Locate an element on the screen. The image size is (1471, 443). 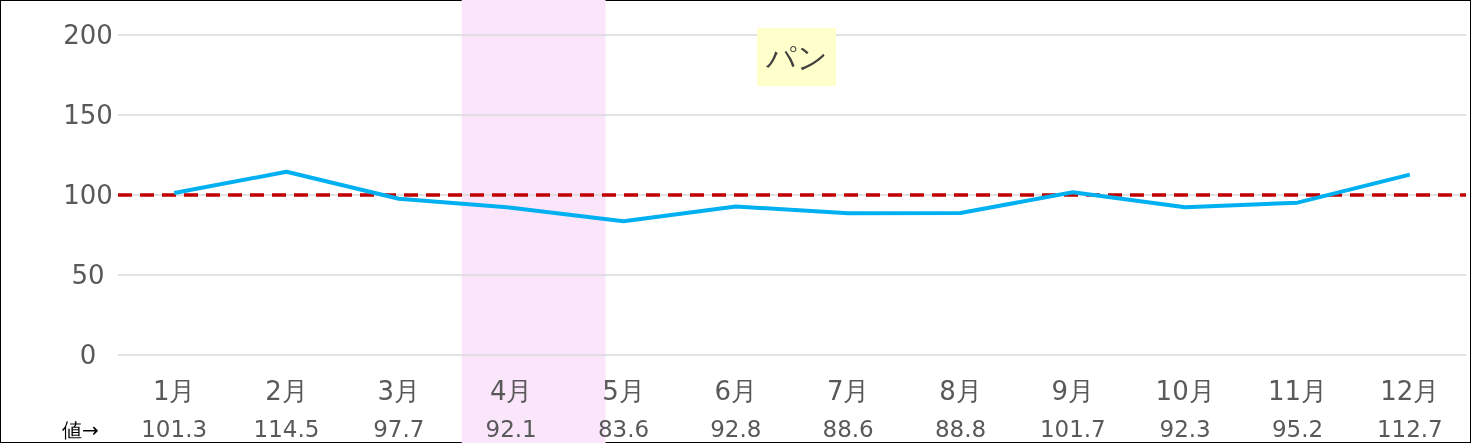
data-label: 101.3 is located at coordinates (174, 429).